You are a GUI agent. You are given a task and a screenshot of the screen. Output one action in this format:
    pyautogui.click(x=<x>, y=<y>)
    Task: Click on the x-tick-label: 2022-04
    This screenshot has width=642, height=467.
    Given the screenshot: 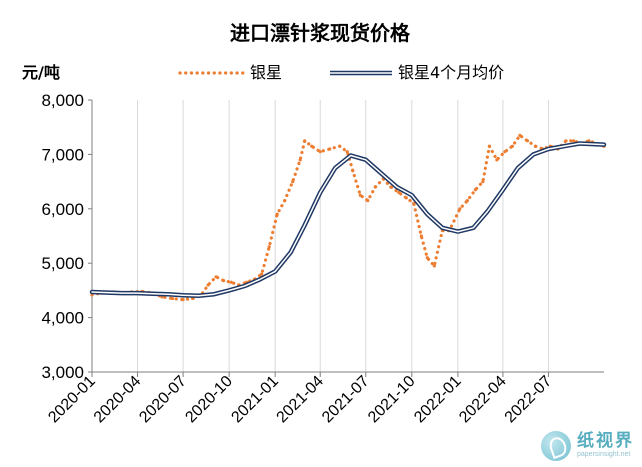 What is the action you would take?
    pyautogui.click(x=483, y=400)
    